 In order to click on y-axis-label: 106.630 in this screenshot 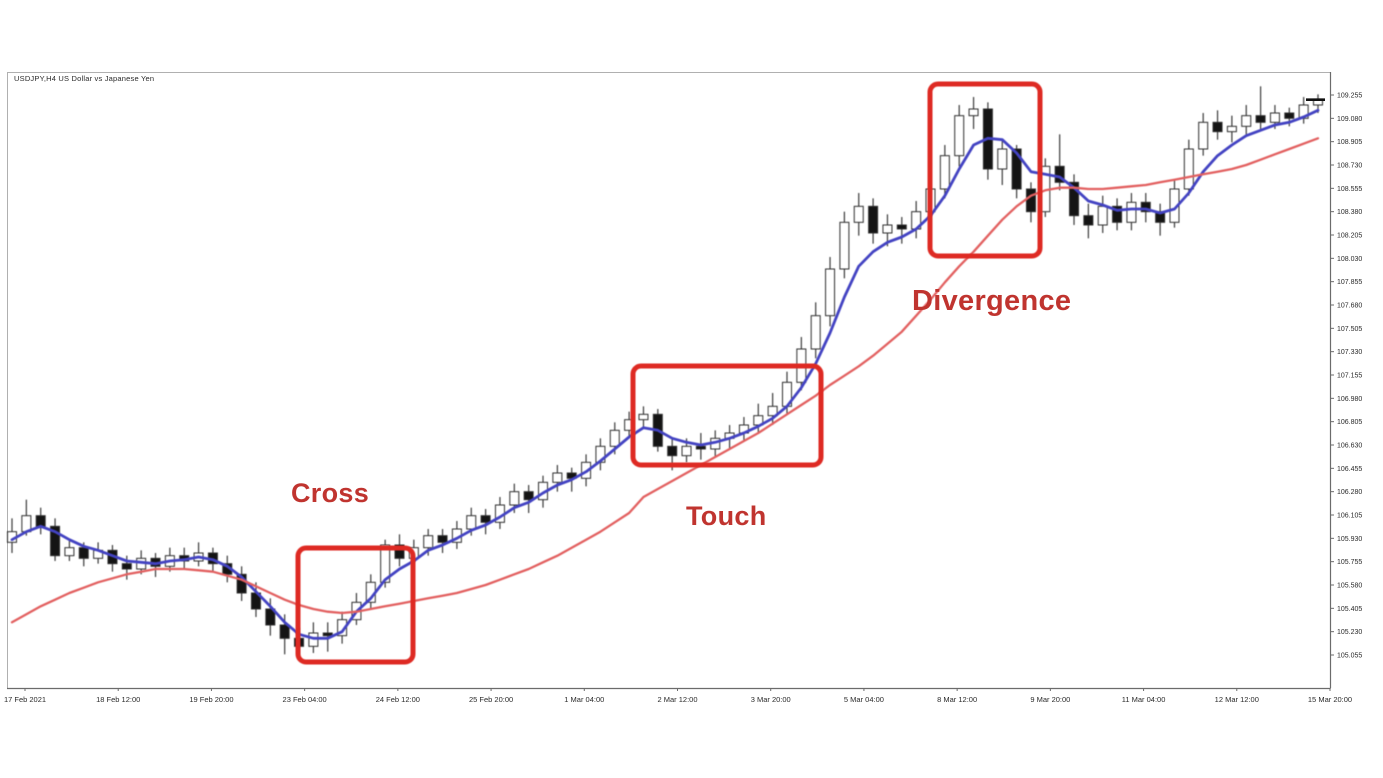, I will do `click(1349, 446)`.